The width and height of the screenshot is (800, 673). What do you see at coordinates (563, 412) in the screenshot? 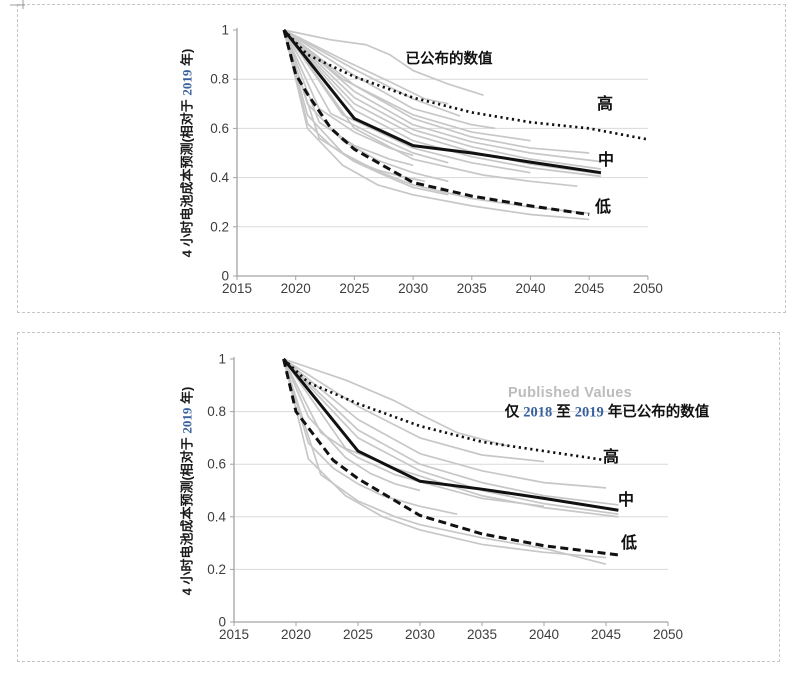
I see `annotation-part: 至` at bounding box center [563, 412].